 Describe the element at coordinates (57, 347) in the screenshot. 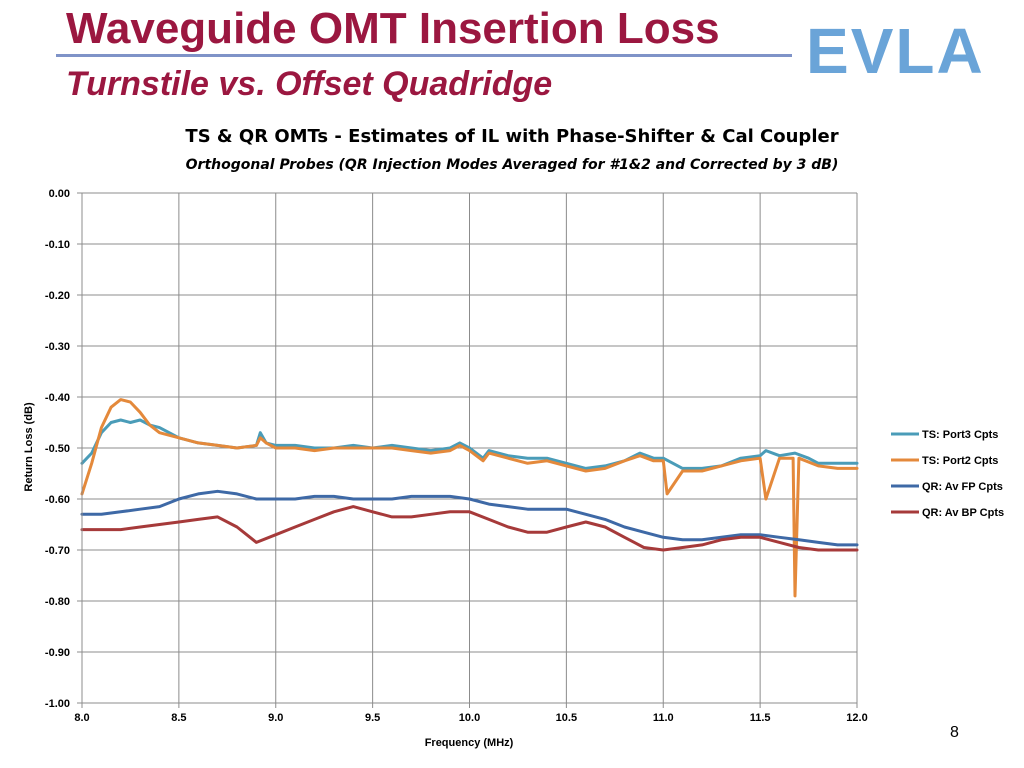

I see `y-tick-label: -0.30` at that location.